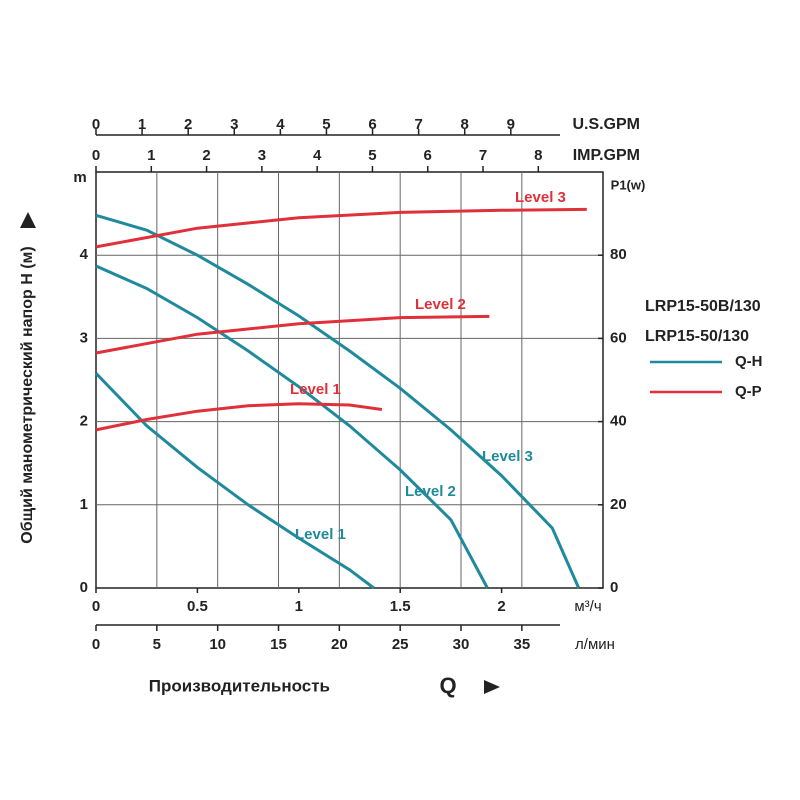 The height and width of the screenshot is (800, 800). What do you see at coordinates (96, 606) in the screenshot?
I see `x-tick-label: 0` at bounding box center [96, 606].